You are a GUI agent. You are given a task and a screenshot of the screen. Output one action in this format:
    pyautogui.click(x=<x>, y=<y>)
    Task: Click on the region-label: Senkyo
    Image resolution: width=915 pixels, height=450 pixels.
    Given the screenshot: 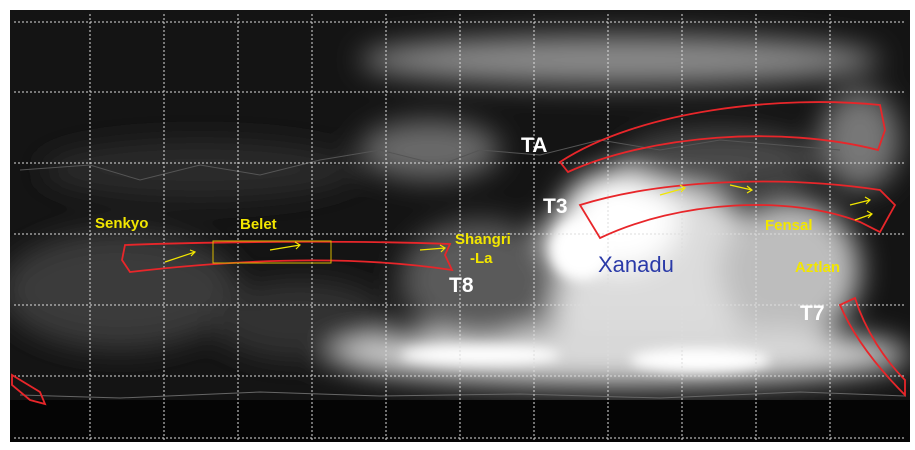 What is the action you would take?
    pyautogui.click(x=121, y=223)
    